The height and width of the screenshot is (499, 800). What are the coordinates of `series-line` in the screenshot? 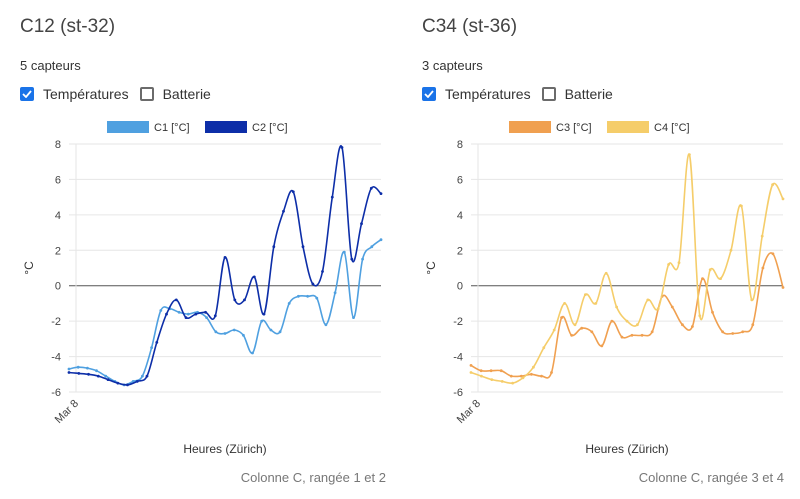 It's located at (627, 315).